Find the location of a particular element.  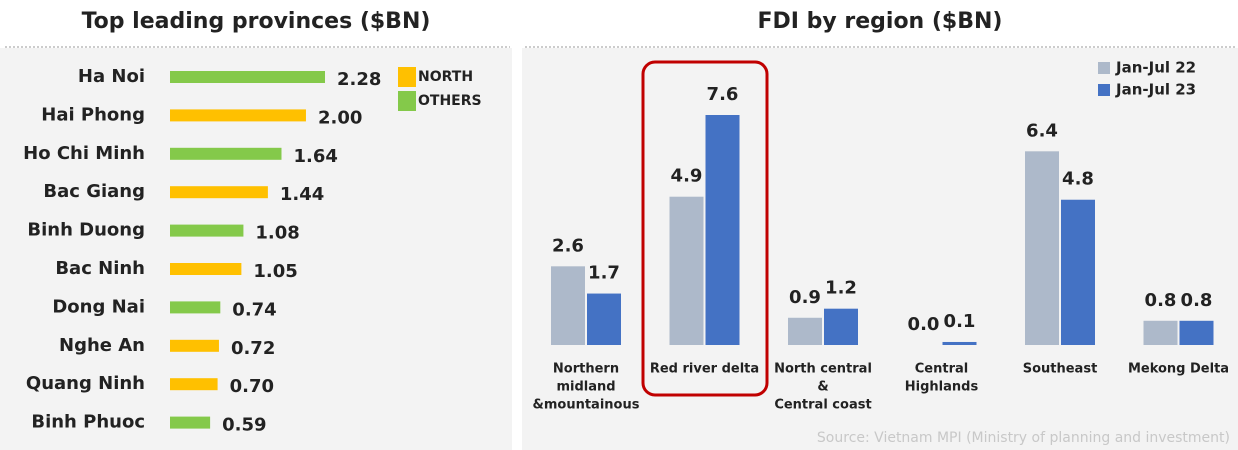

value-label: 0.0 is located at coordinates (924, 324).